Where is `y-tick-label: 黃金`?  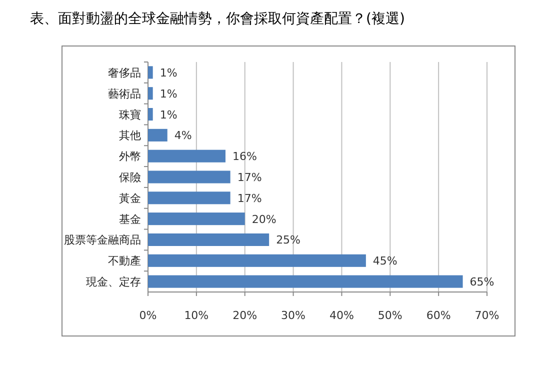 y-tick-label: 黃金 is located at coordinates (130, 198).